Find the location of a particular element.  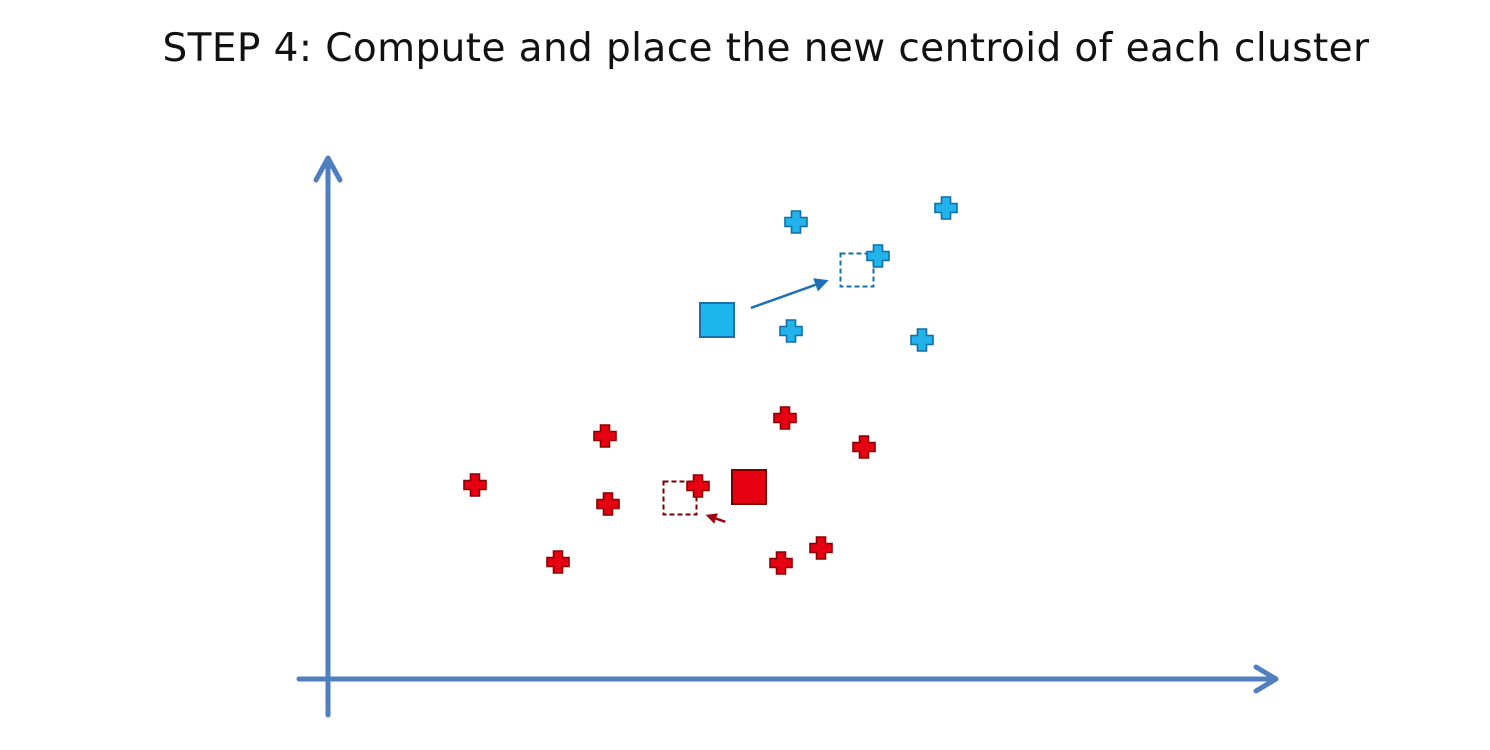

blue-old-centroid is located at coordinates (717, 320).